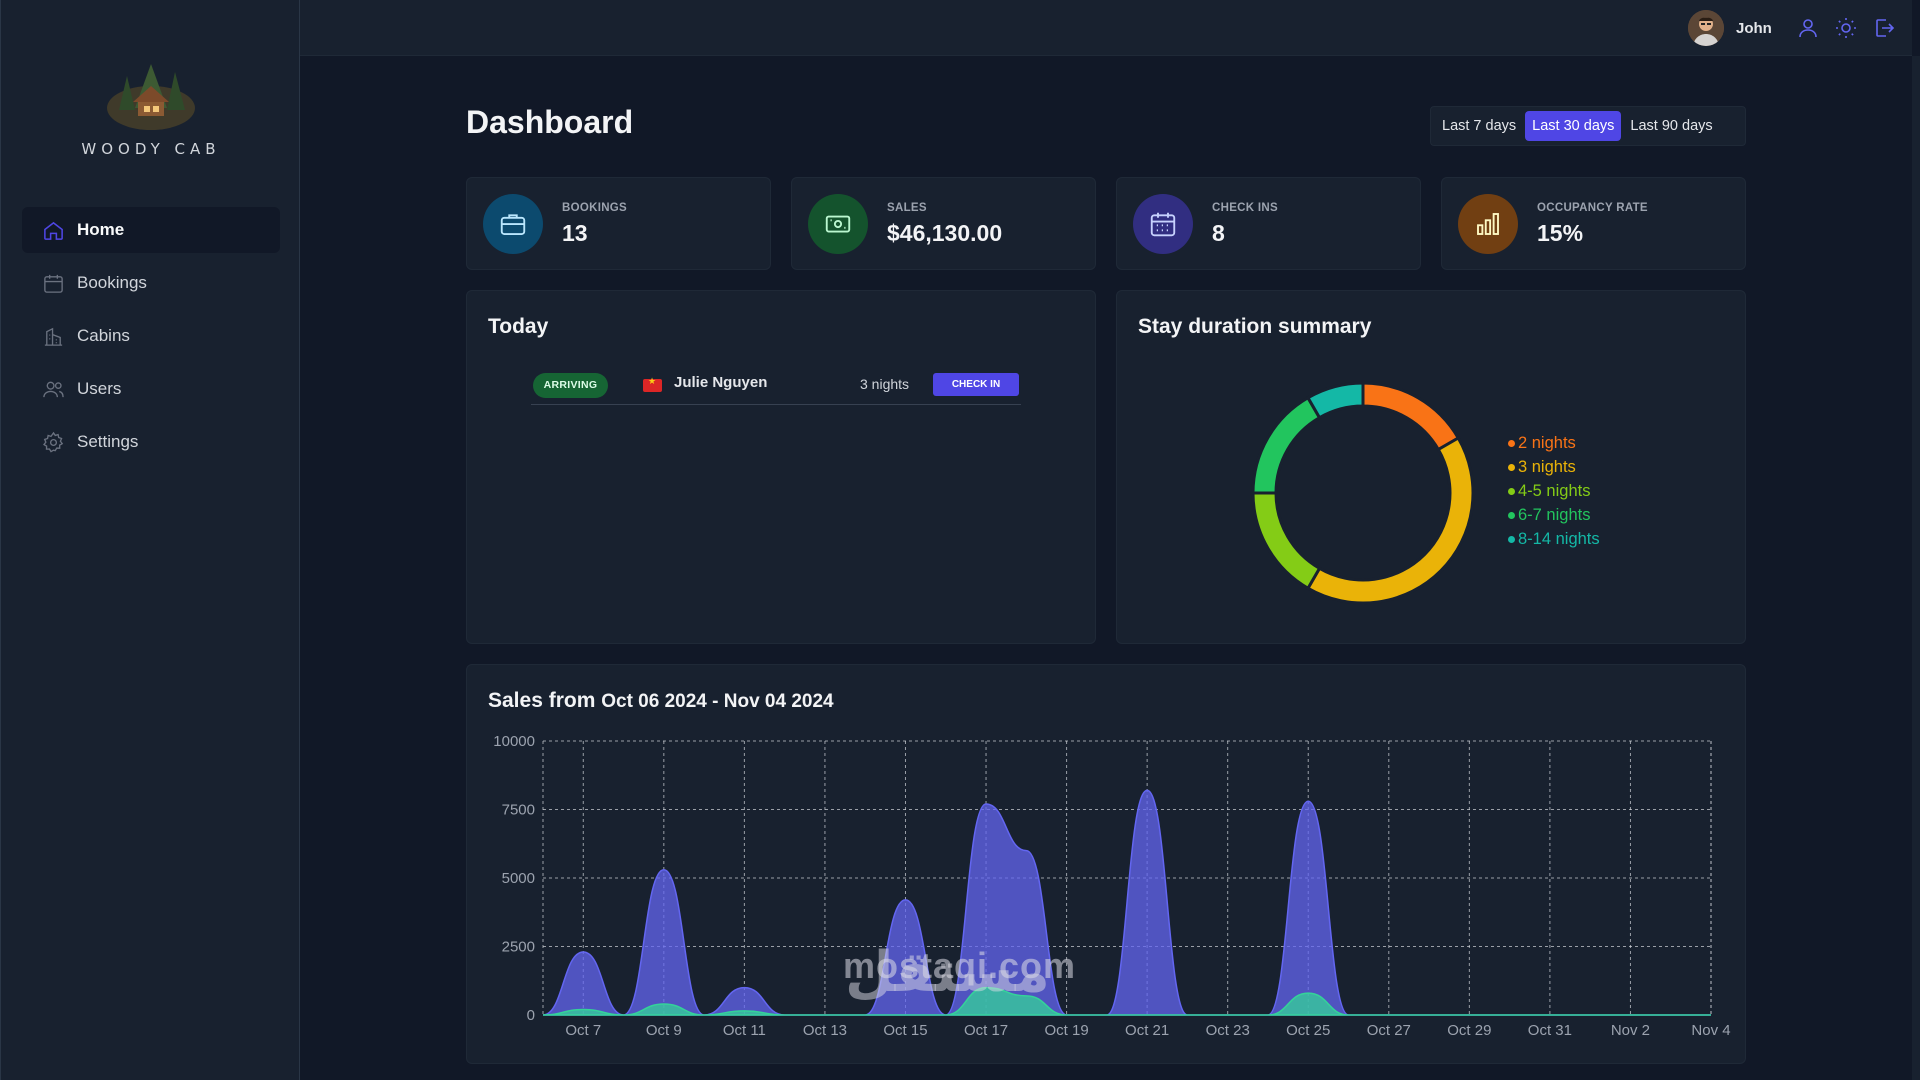 The width and height of the screenshot is (1920, 1080). I want to click on x-tick-label: Nov 4, so click(1710, 1030).